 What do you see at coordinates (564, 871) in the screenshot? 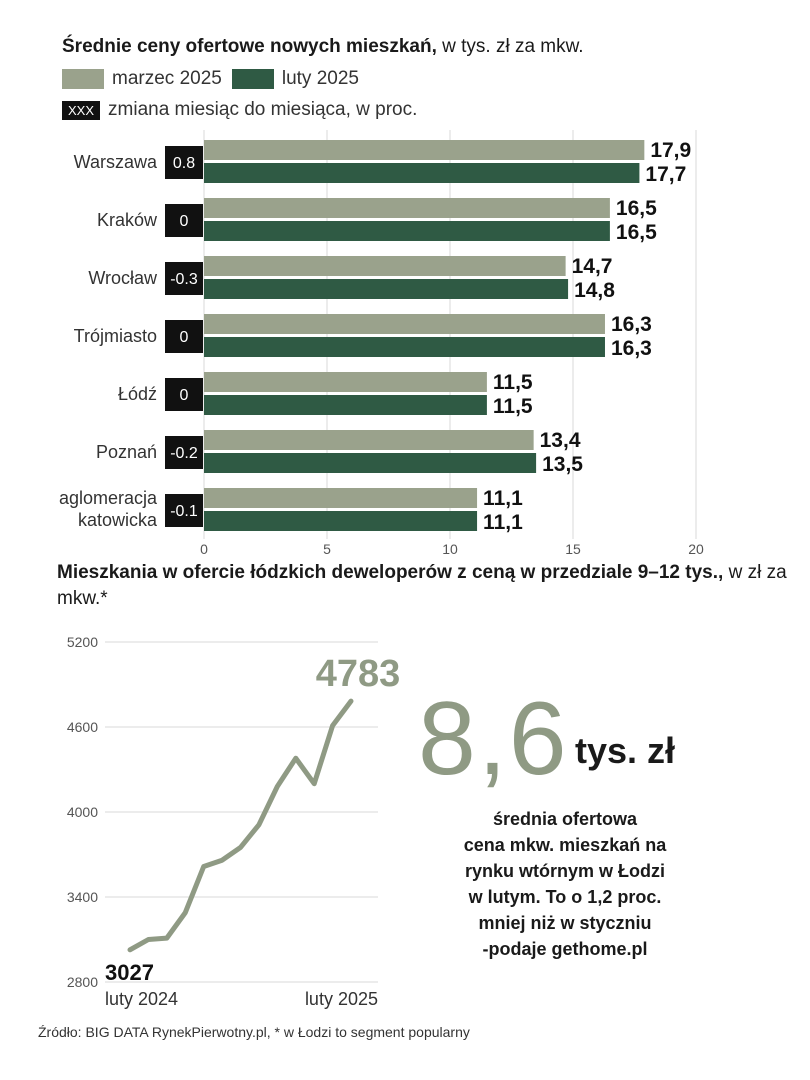
I see `callout-text-line: rynku wtórnym w Łodzi` at bounding box center [564, 871].